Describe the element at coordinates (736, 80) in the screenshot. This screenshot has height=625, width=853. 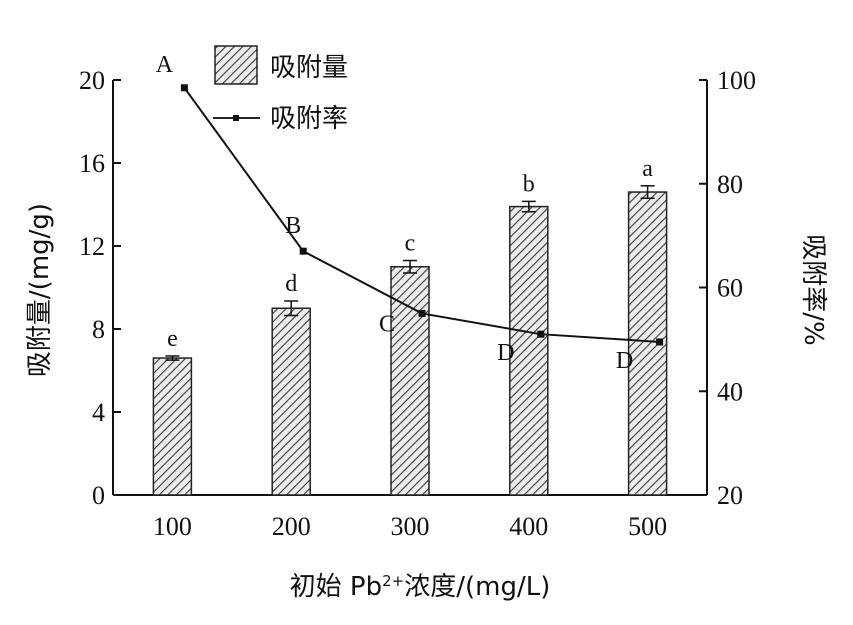
I see `y-right-tick-label: 100` at that location.